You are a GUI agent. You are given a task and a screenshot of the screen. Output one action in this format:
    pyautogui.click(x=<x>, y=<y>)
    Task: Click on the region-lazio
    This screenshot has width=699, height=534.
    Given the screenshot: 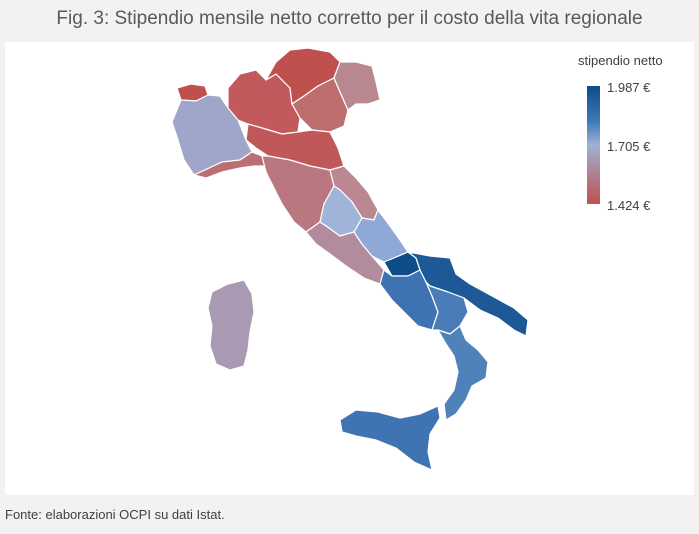 What is the action you would take?
    pyautogui.click(x=345, y=253)
    